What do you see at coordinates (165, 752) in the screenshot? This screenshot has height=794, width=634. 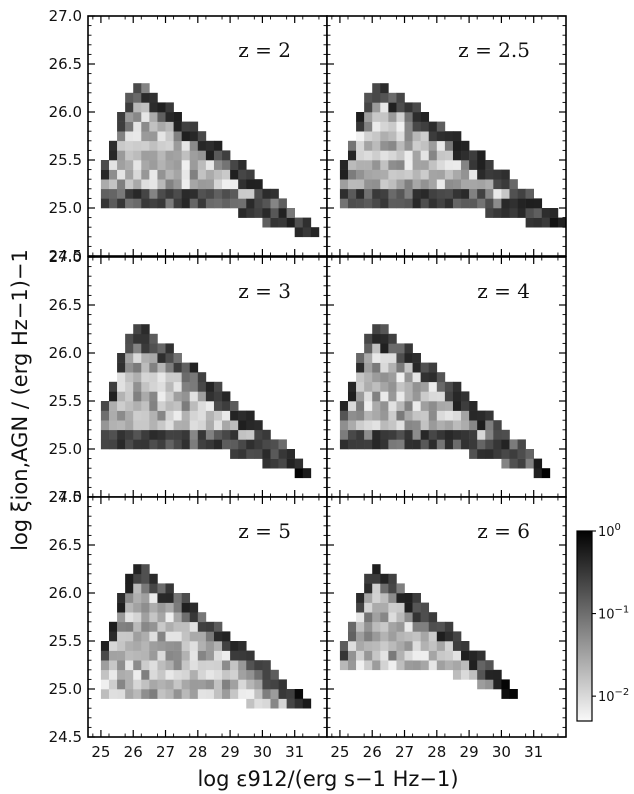 I see `x-tick-label: 27` at bounding box center [165, 752].